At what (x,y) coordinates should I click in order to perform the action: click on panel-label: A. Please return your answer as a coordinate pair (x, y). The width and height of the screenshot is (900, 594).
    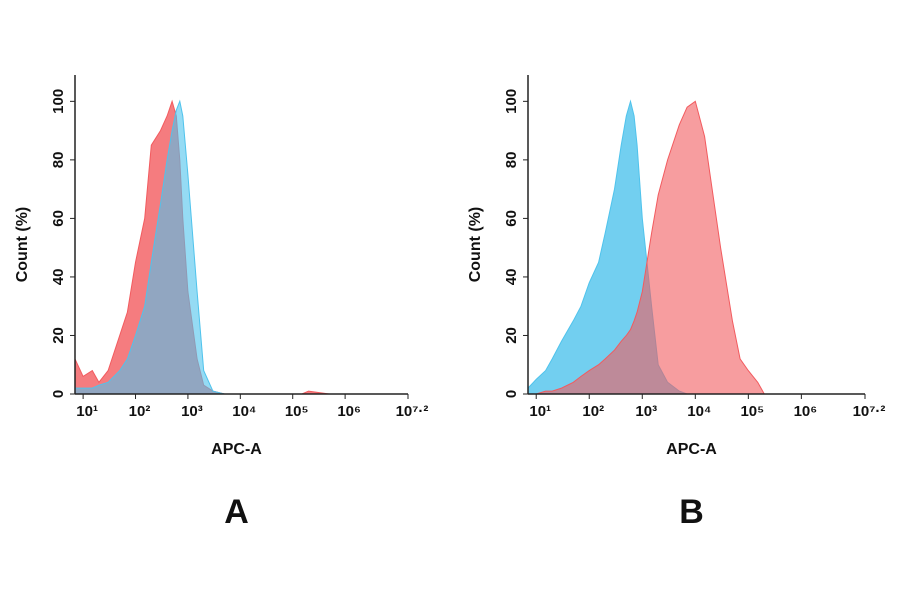
    Looking at the image, I should click on (236, 512).